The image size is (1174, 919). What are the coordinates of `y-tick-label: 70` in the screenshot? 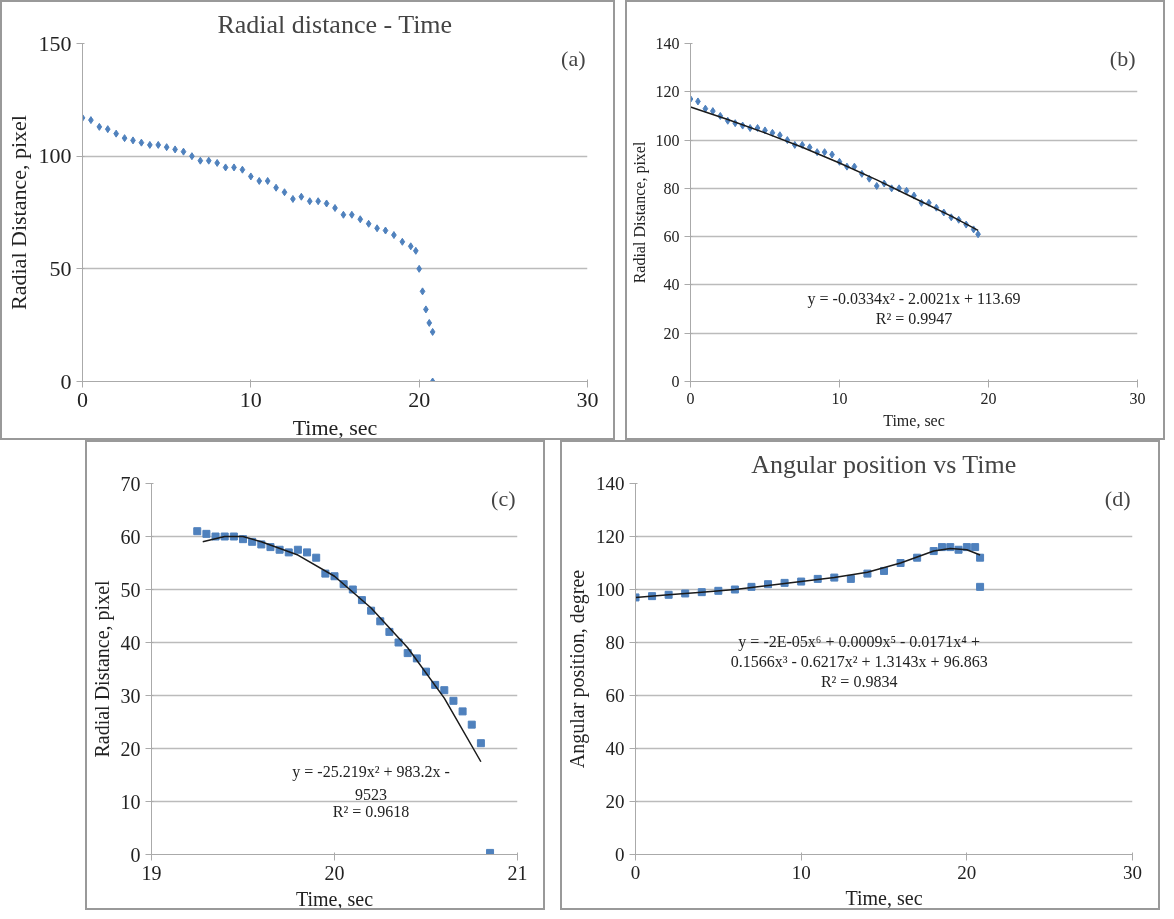 It's located at (130, 483).